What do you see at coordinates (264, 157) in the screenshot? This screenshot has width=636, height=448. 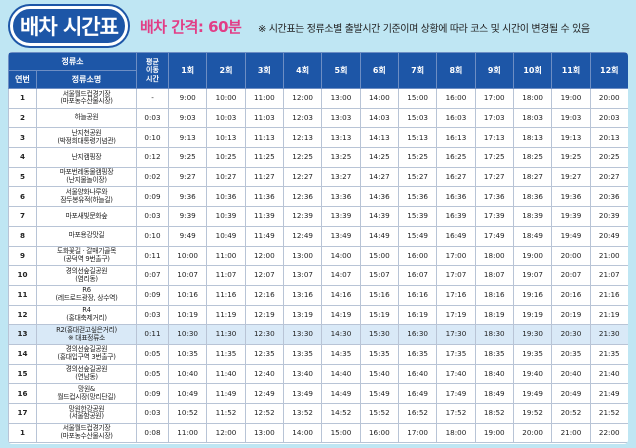 I see `row-time-run-3: 11:25` at bounding box center [264, 157].